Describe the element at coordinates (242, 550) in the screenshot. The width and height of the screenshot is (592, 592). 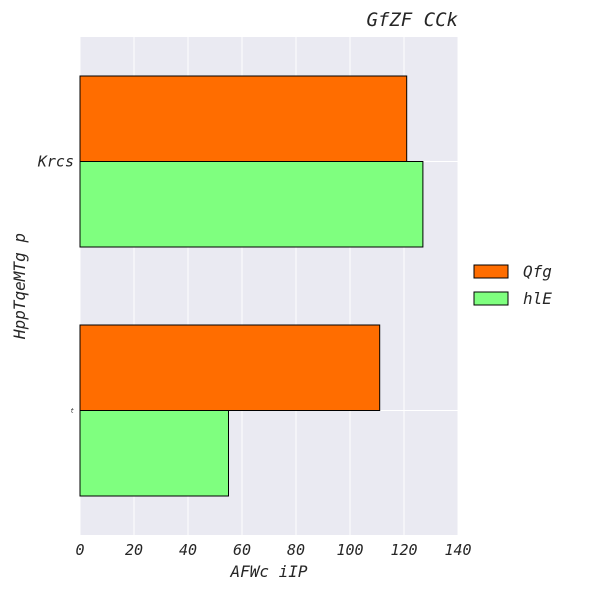
I see `x-tick-label: 60` at that location.